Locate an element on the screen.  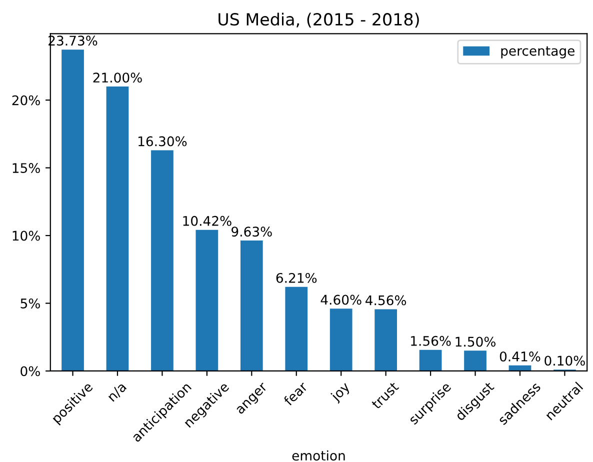
legend-label: percentage is located at coordinates (537, 52).